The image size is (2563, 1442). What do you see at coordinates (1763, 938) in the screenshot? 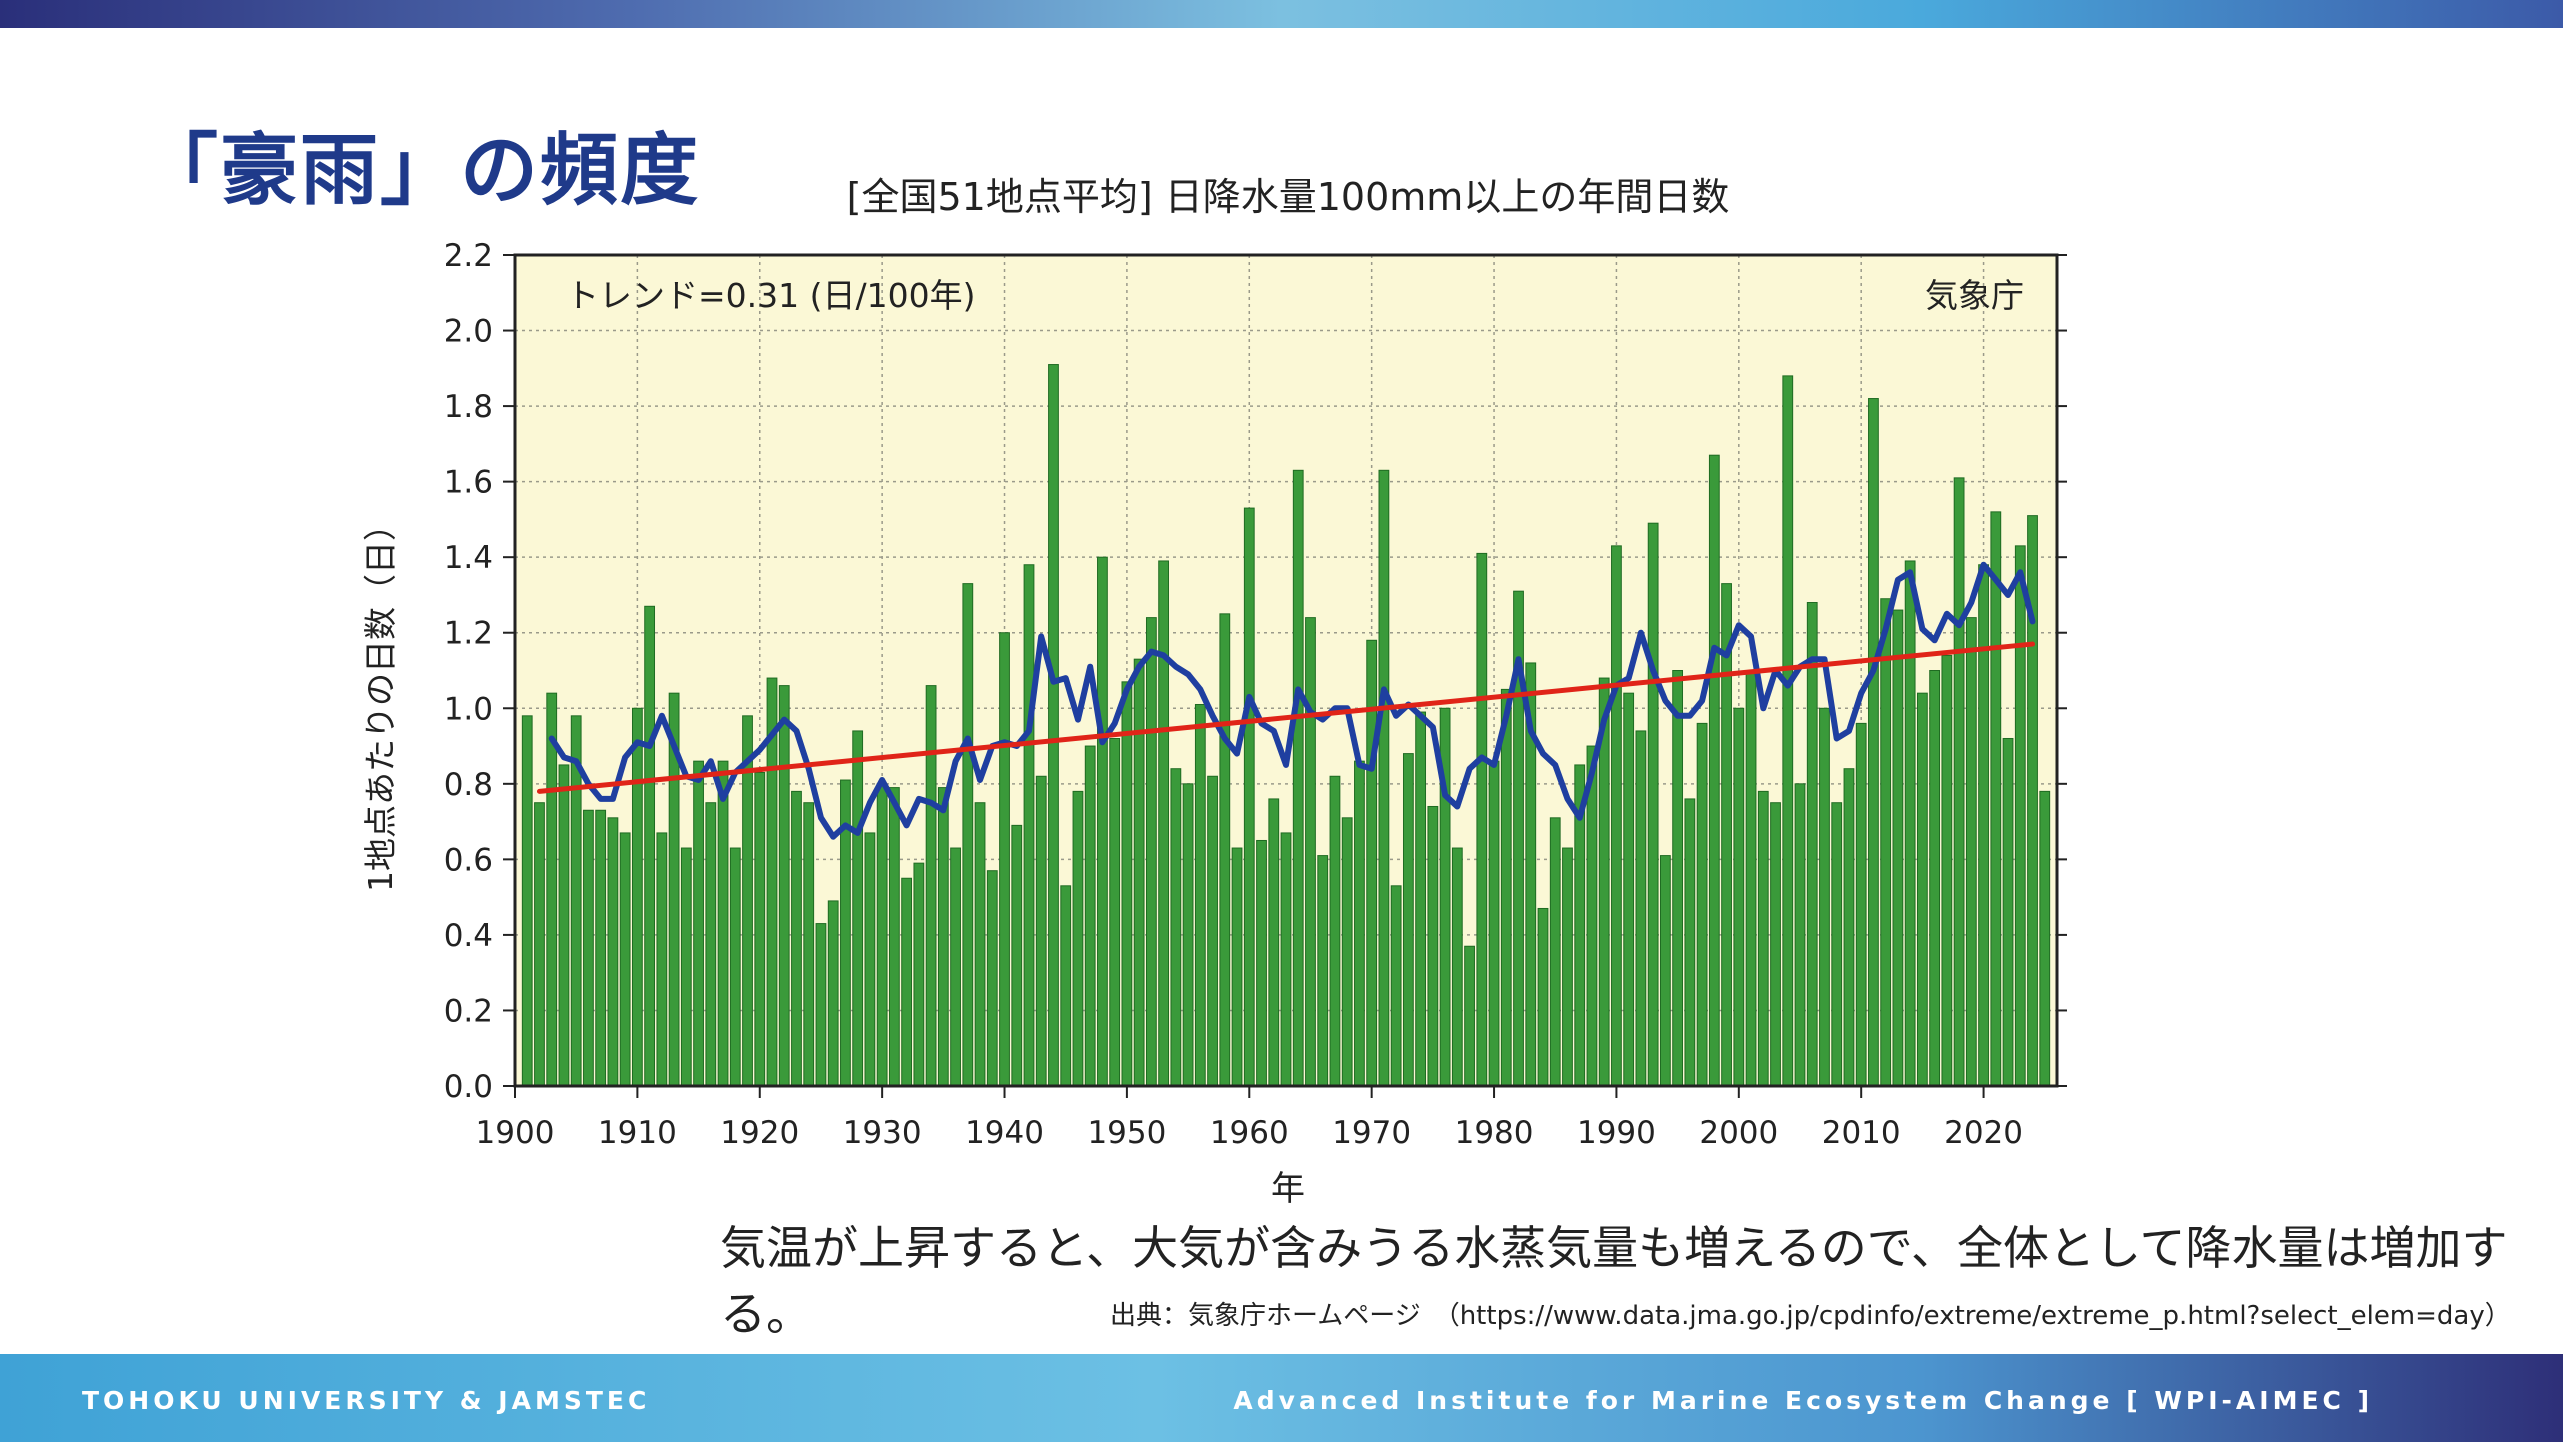
I see `bar-2002` at bounding box center [1763, 938].